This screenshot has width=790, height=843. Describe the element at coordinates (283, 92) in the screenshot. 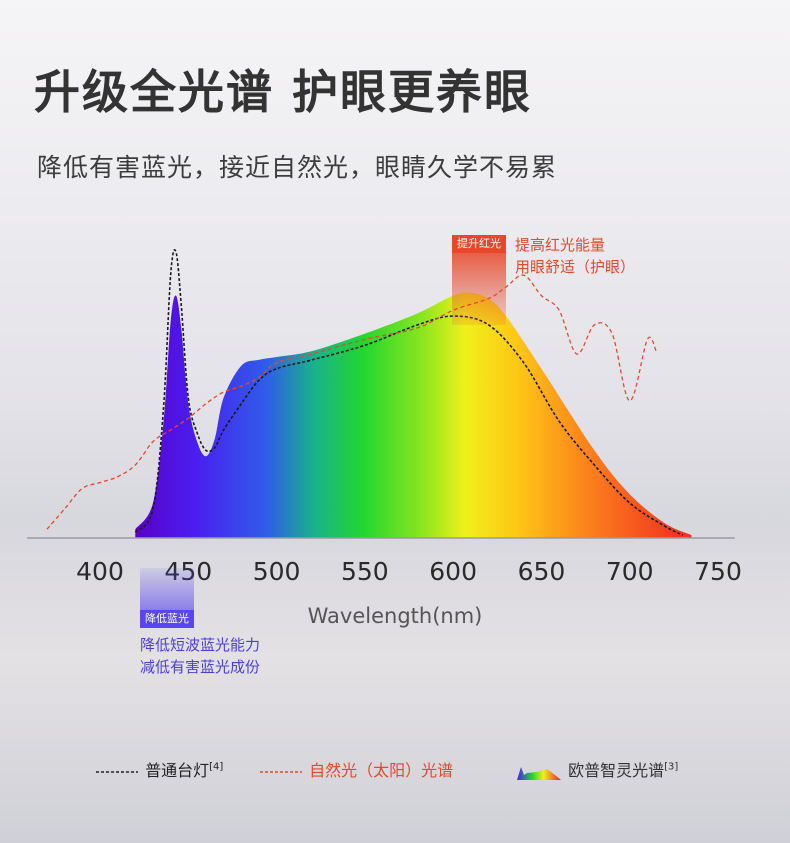

I see `page-title: 升级全光谱 护眼更养眼` at that location.